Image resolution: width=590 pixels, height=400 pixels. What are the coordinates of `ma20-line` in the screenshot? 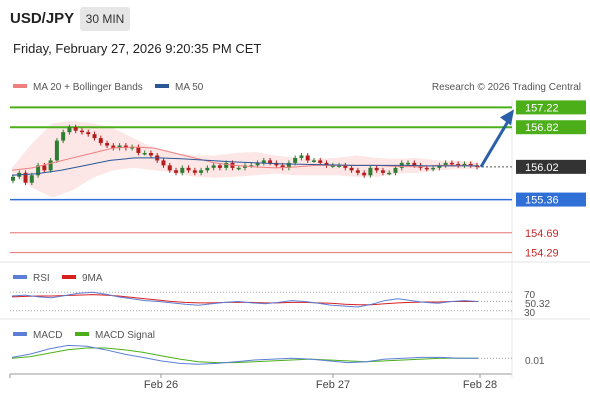 It's located at (245, 158).